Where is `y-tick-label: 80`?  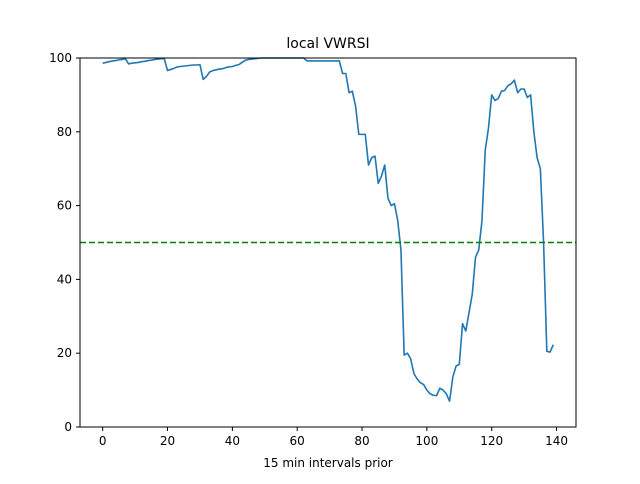
y-tick-label: 80 is located at coordinates (64, 132).